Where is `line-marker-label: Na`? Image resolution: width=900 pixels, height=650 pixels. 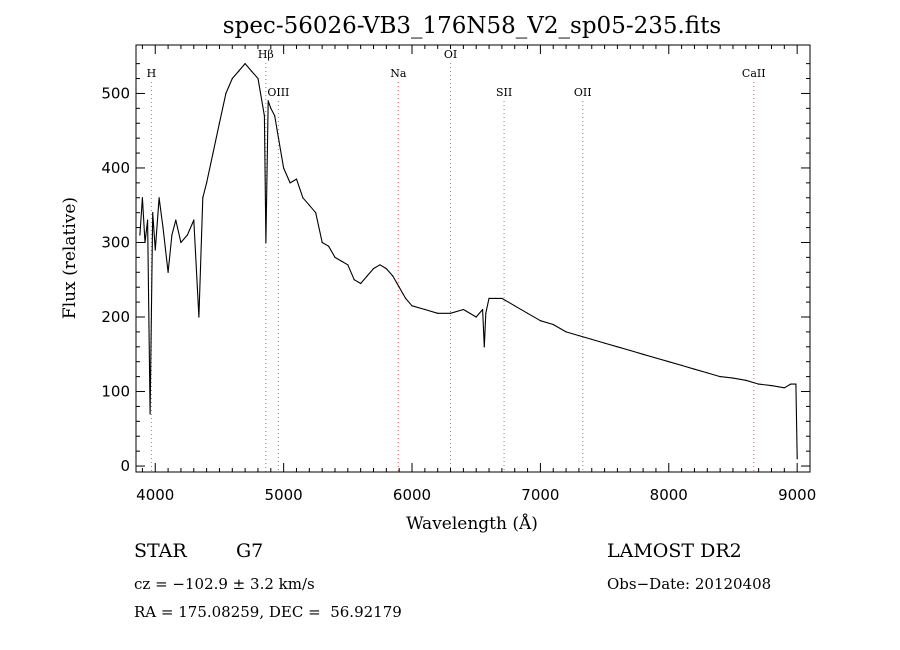
line-marker-label: Na is located at coordinates (398, 73).